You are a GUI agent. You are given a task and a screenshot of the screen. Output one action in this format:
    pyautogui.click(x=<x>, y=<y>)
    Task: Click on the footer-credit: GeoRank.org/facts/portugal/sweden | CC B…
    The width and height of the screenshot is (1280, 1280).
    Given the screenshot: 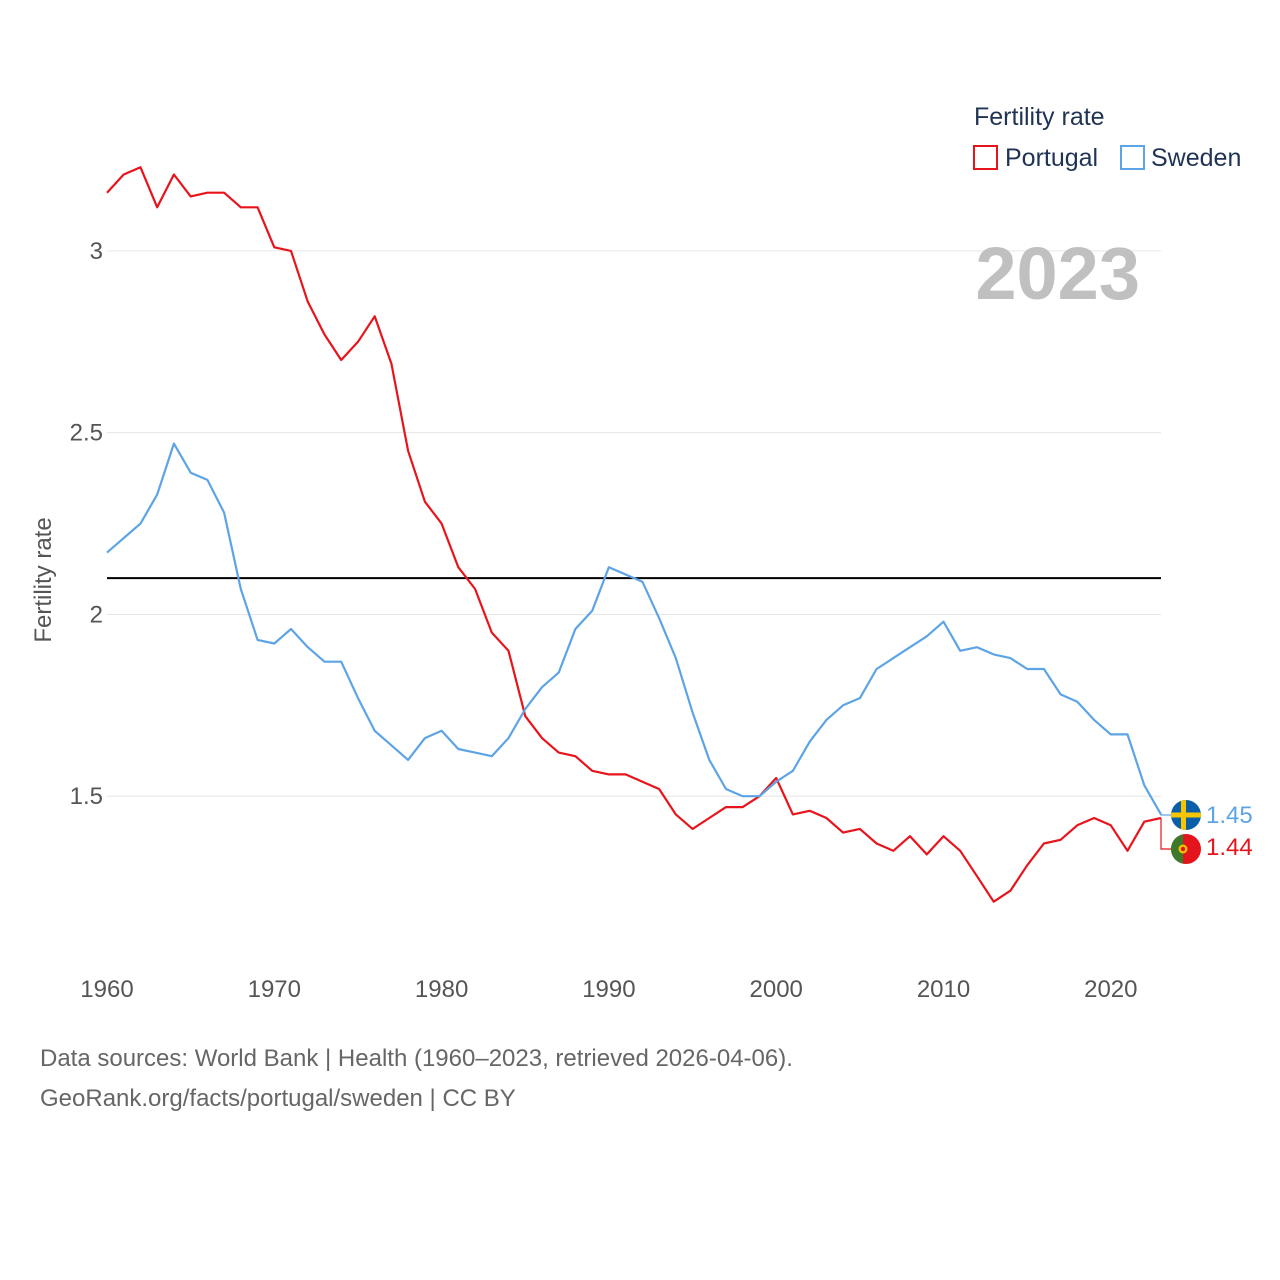 What is the action you would take?
    pyautogui.click(x=278, y=1098)
    